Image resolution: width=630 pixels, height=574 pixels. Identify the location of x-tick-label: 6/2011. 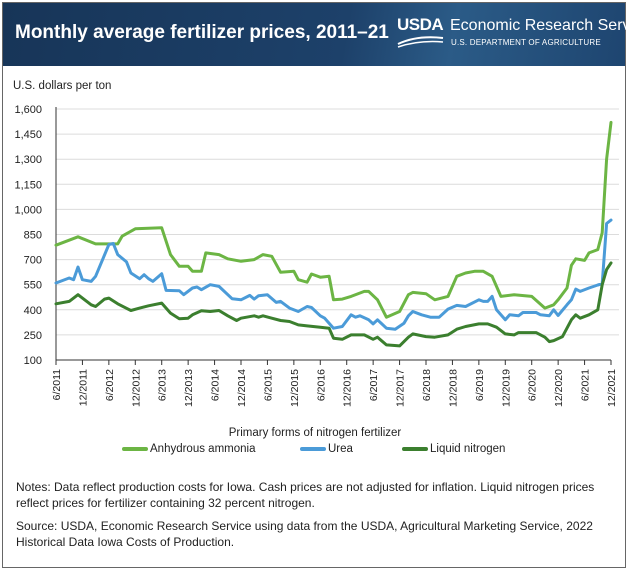
(57, 384).